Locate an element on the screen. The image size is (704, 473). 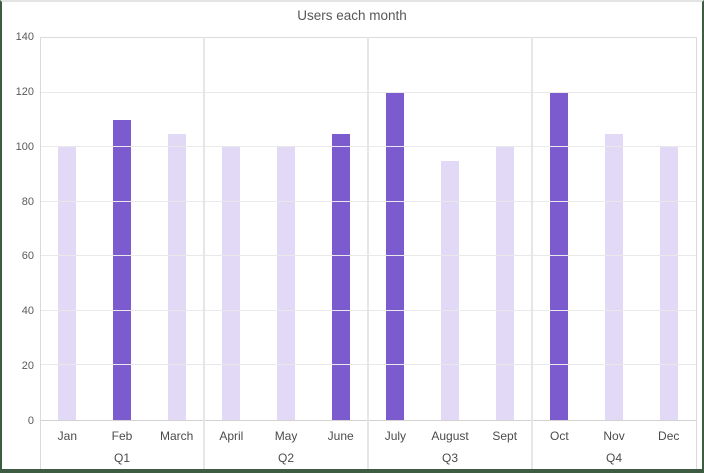
month-label-oct: Oct is located at coordinates (559, 436).